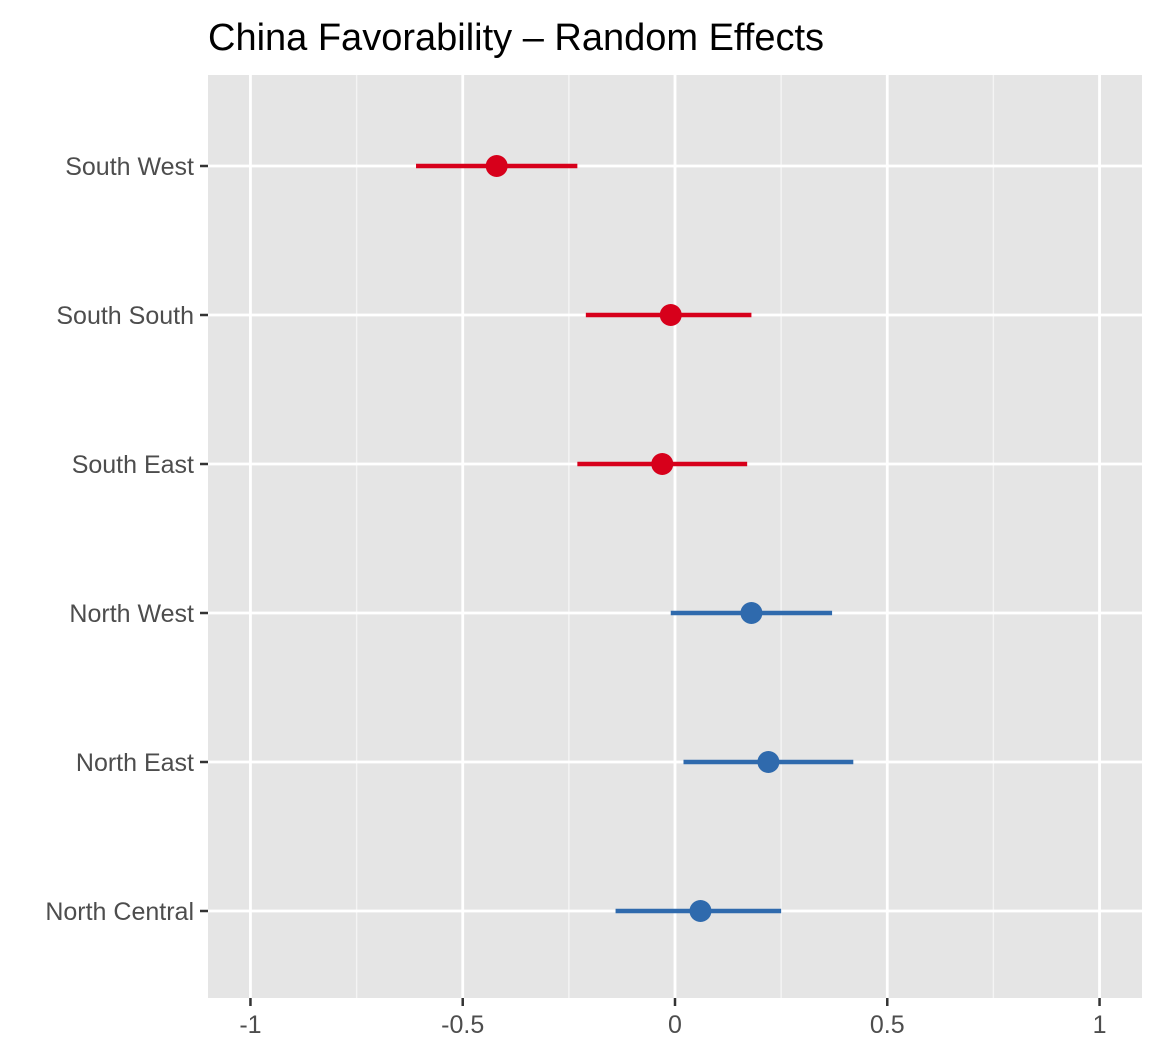 The height and width of the screenshot is (1062, 1160). What do you see at coordinates (133, 465) in the screenshot?
I see `y-tick-label: South East` at bounding box center [133, 465].